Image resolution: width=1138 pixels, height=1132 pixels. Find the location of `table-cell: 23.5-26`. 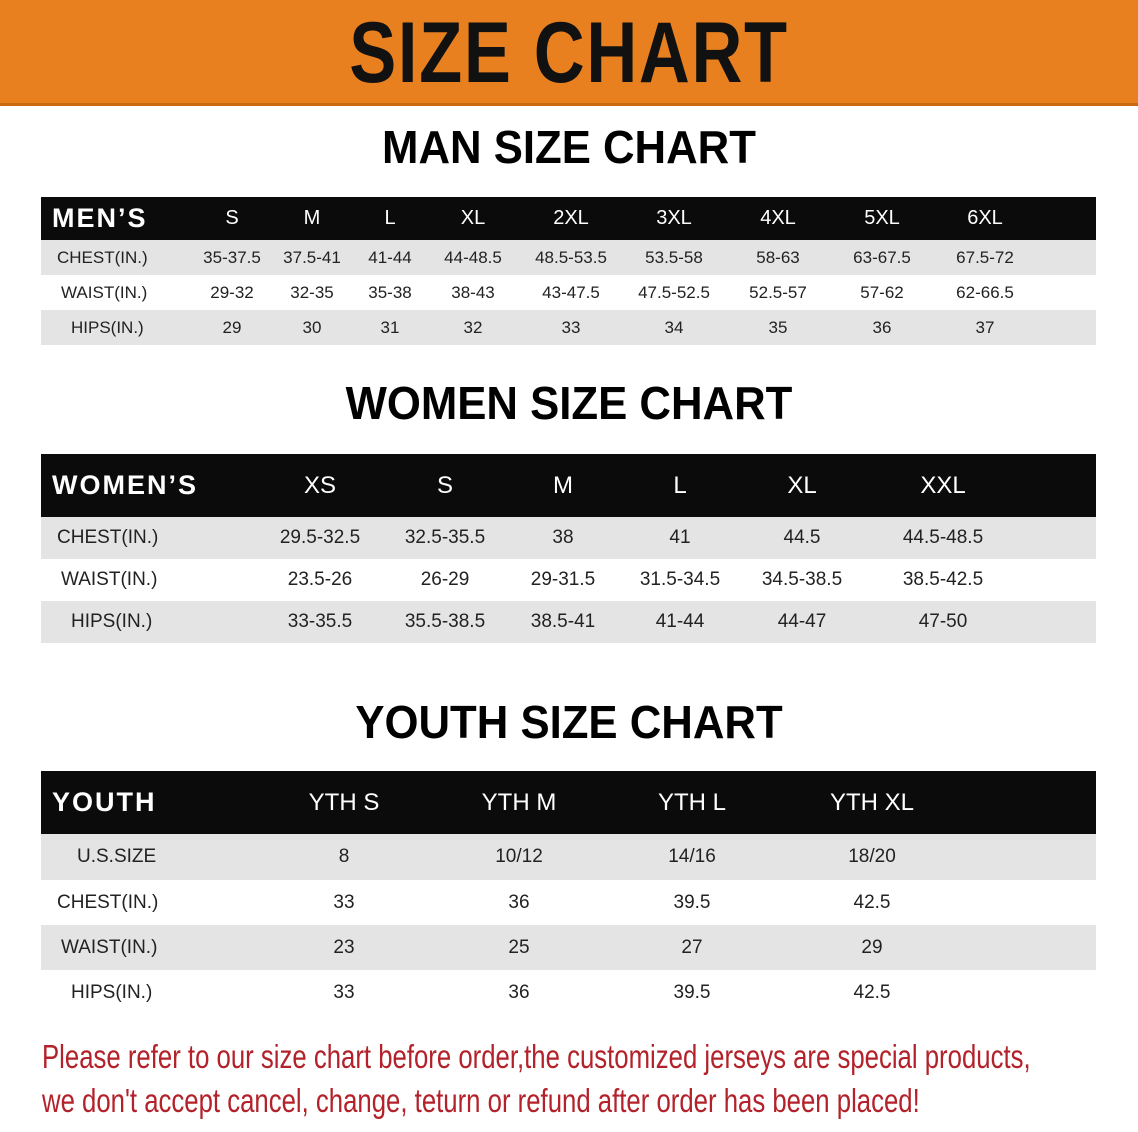

table-cell: 23.5-26 is located at coordinates (320, 579).